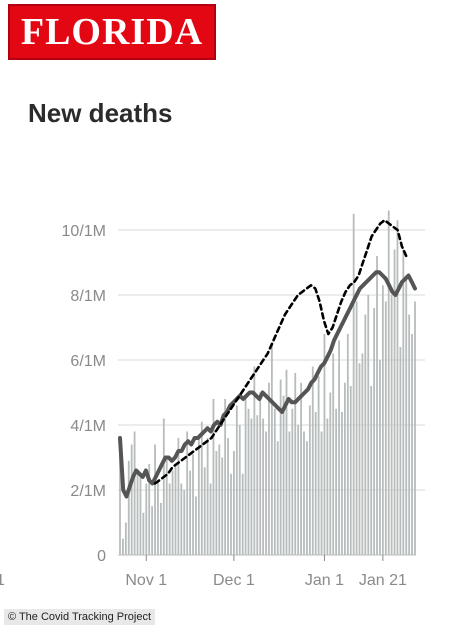 This screenshot has width=470, height=626. What do you see at coordinates (88, 426) in the screenshot?
I see `y-tick-label-2: 4/1M` at bounding box center [88, 426].